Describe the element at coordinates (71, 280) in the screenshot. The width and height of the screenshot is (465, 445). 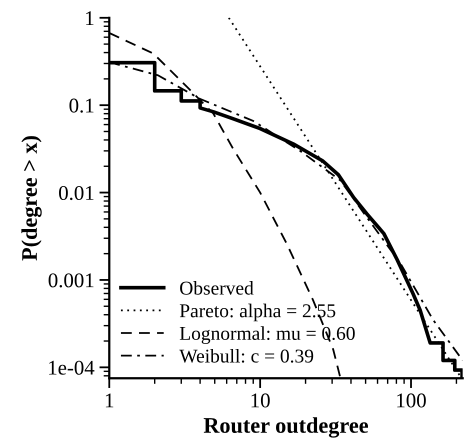
I see `y-tick-label: 0.001` at that location.